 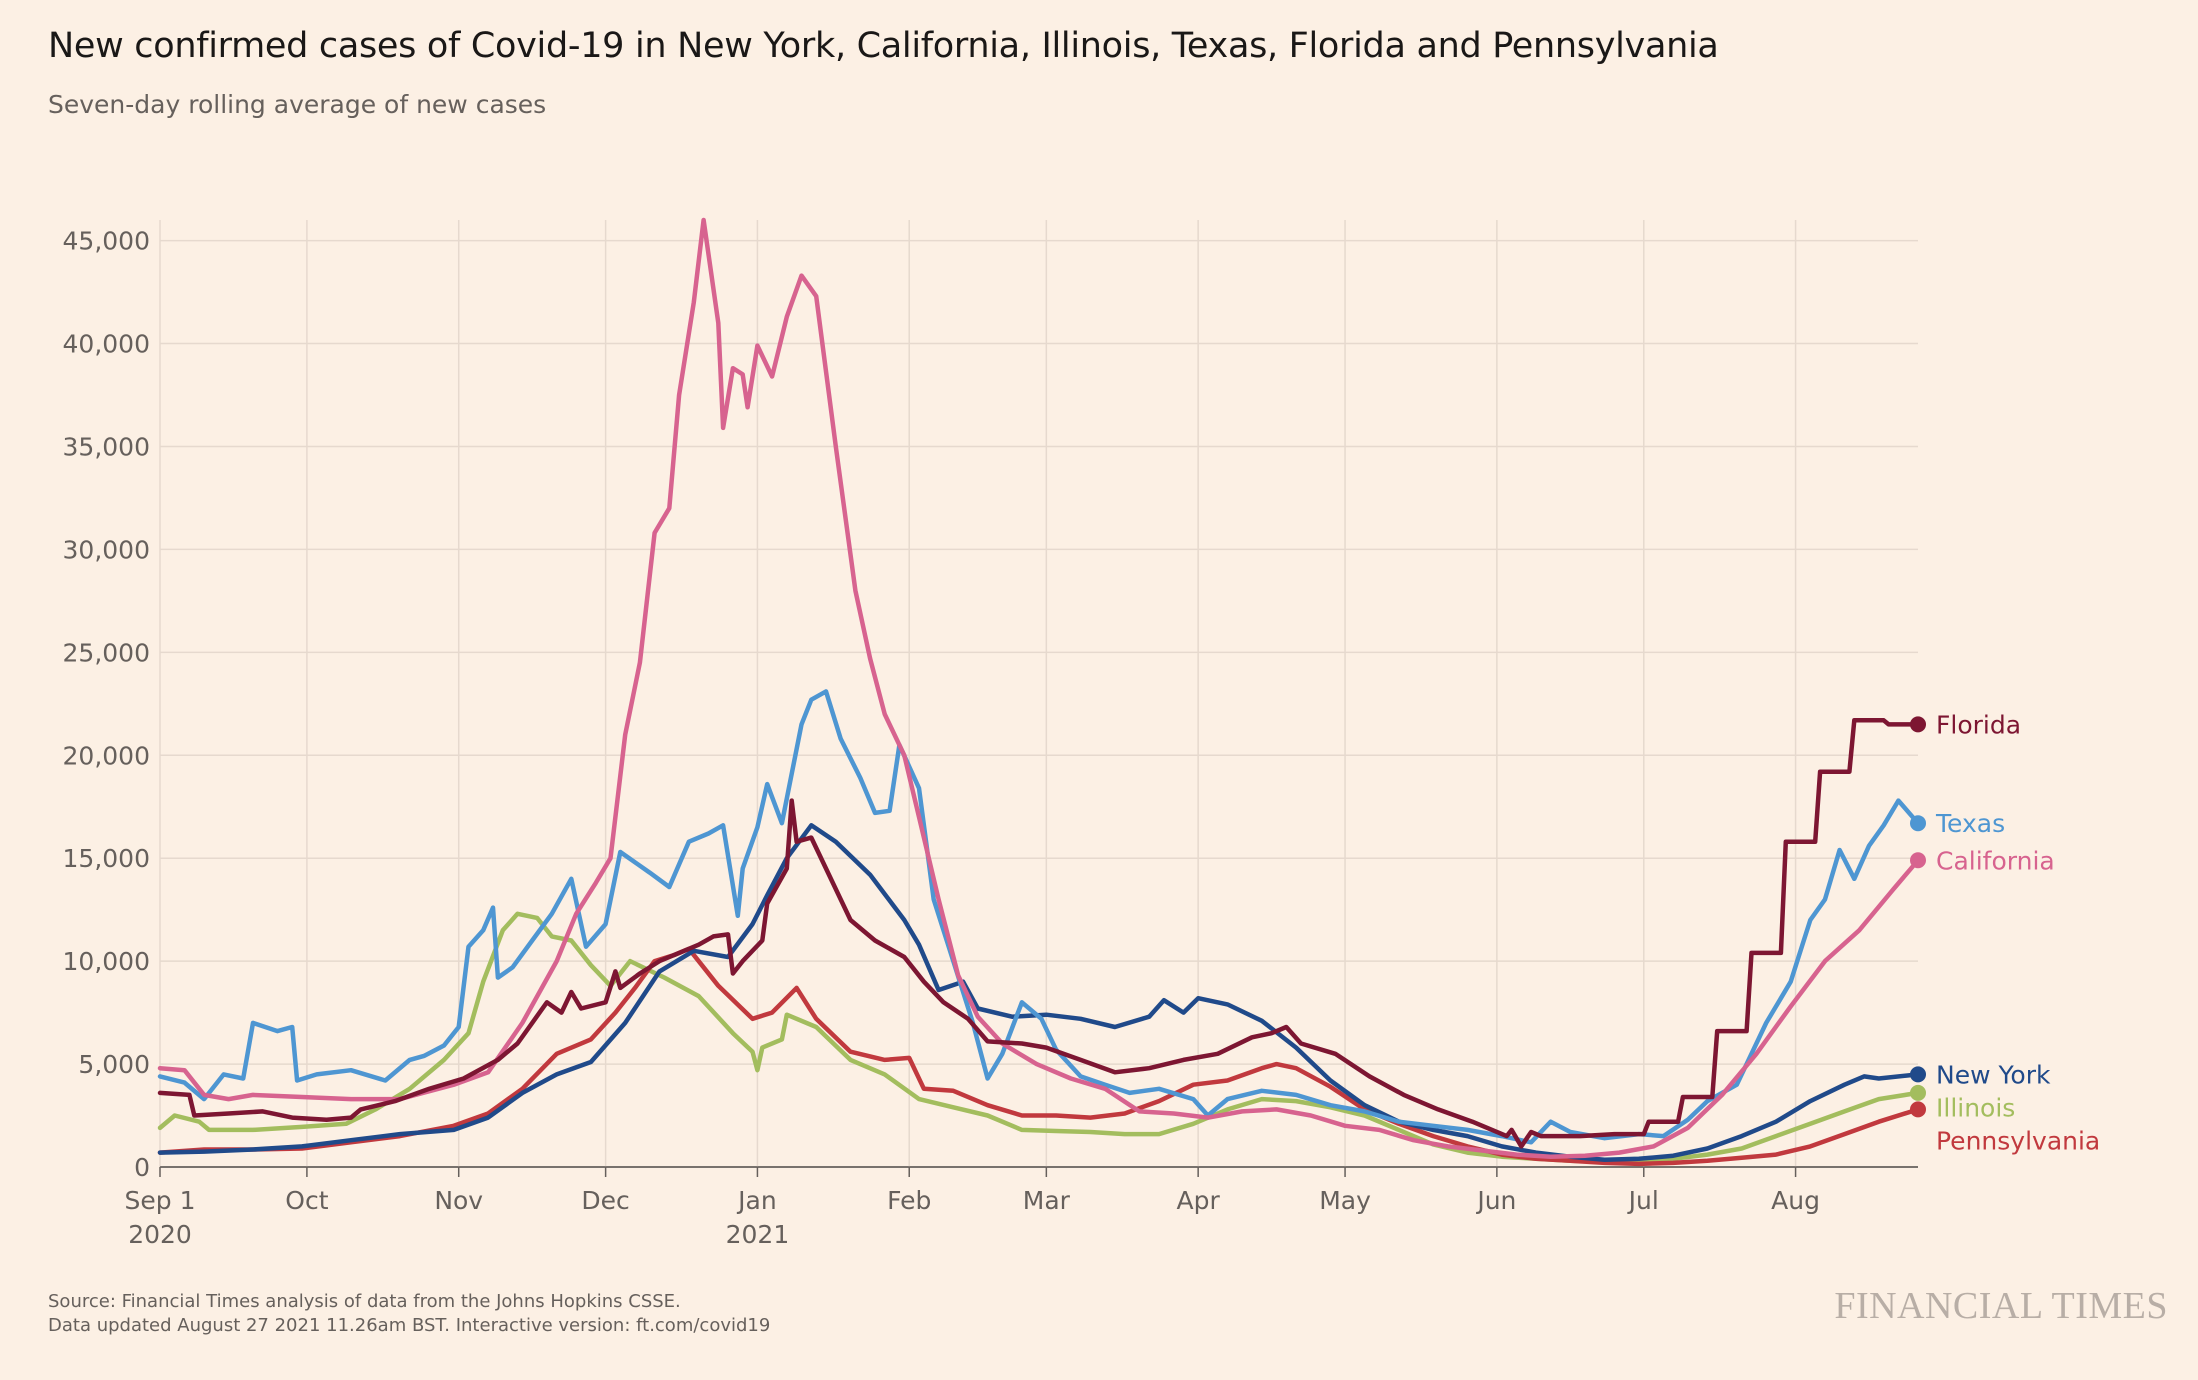 I want to click on end-dot-illinois, so click(x=1918, y=1092).